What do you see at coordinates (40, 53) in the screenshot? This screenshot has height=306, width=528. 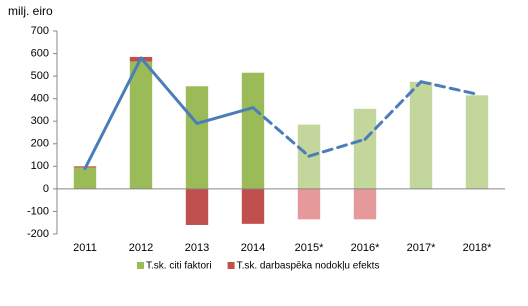 I see `y-tick-label: 600` at bounding box center [40, 53].